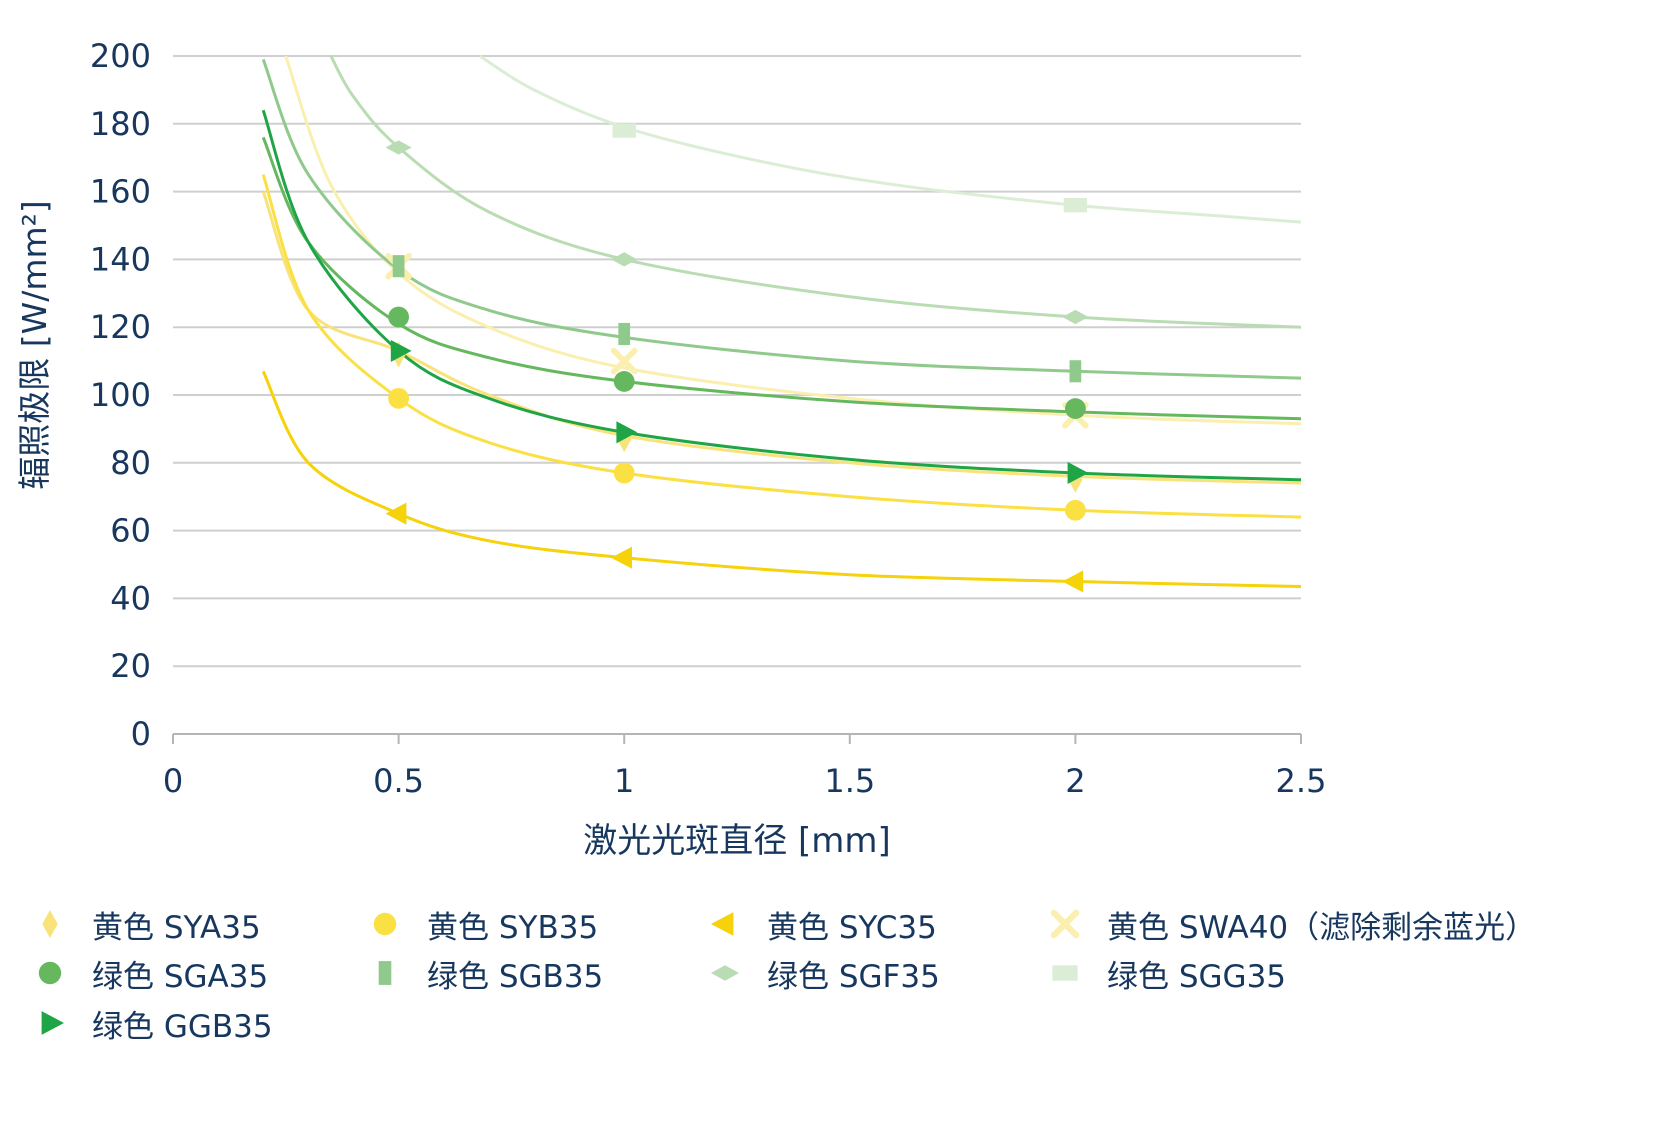 This screenshot has height=1134, width=1680. I want to click on y-tick-label: 100, so click(120, 395).